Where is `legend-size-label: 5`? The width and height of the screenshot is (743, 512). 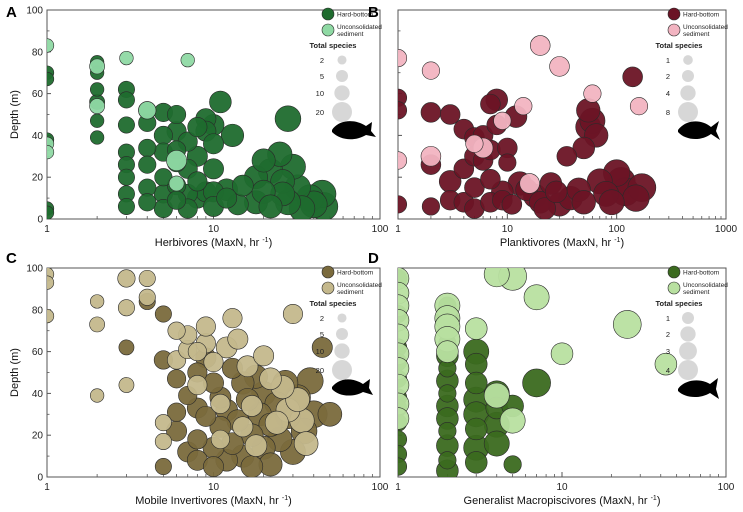 legend-size-label: 5 is located at coordinates (322, 334).